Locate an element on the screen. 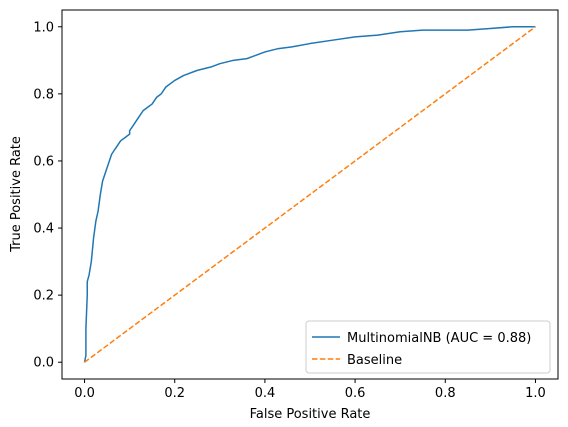 This screenshot has height=427, width=568. x-tick-label: 0.4 is located at coordinates (265, 393).